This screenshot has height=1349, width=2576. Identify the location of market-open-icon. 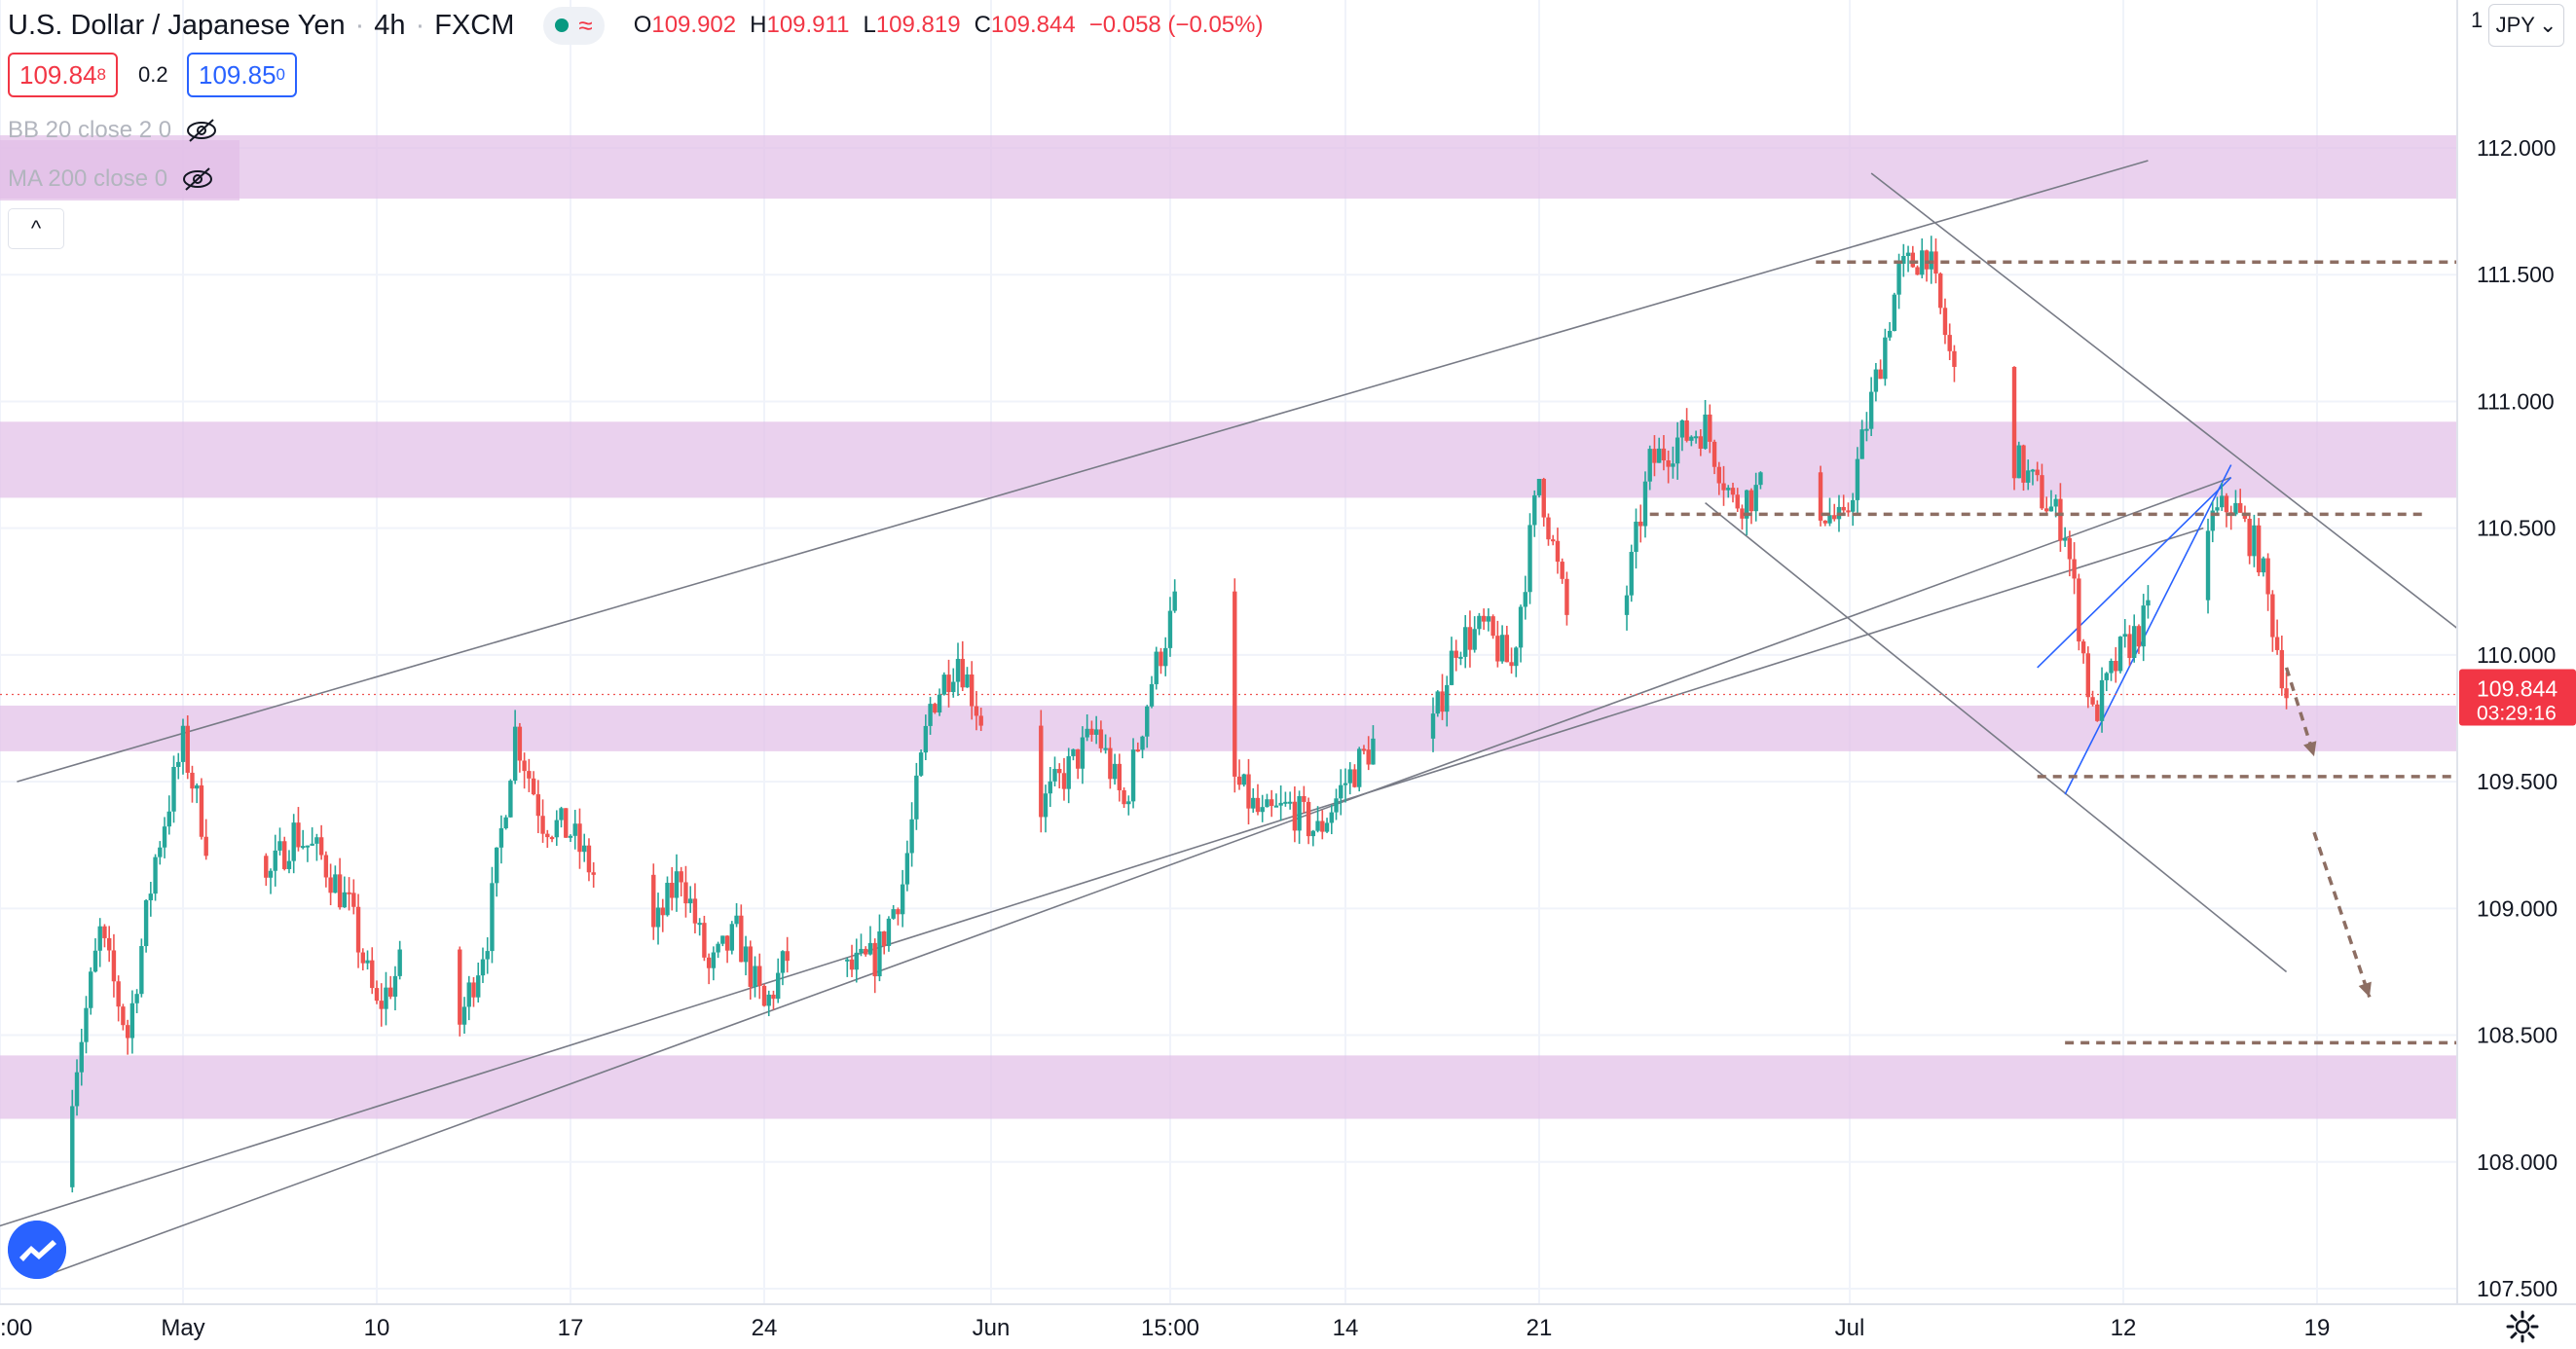
(562, 25).